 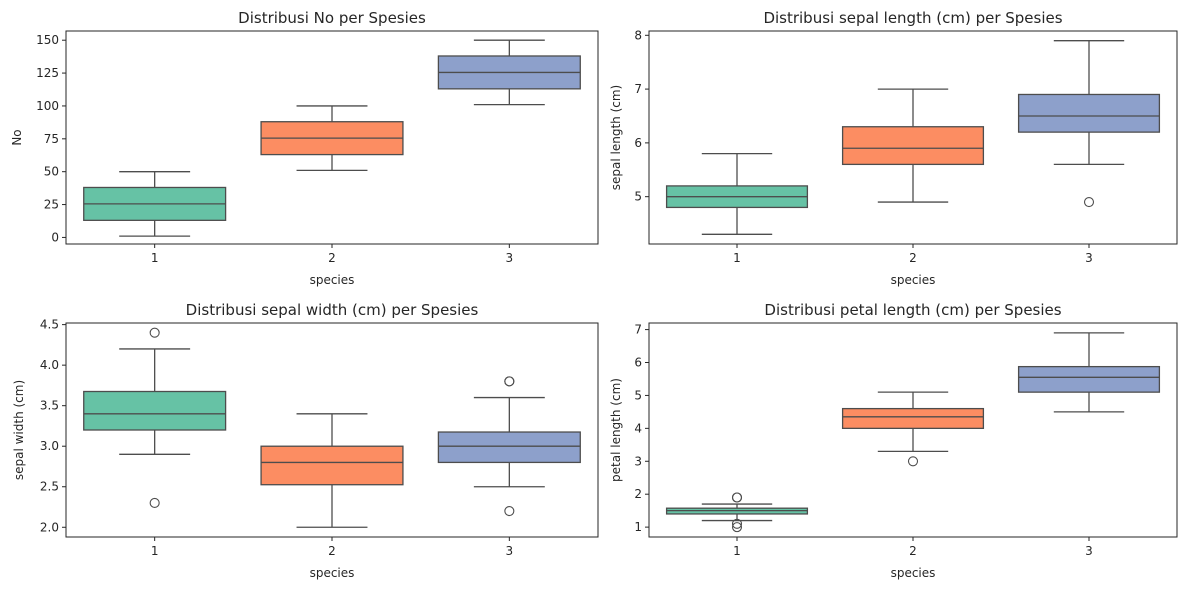 I want to click on y-axis-label: sepal width (cm), so click(x=19, y=430).